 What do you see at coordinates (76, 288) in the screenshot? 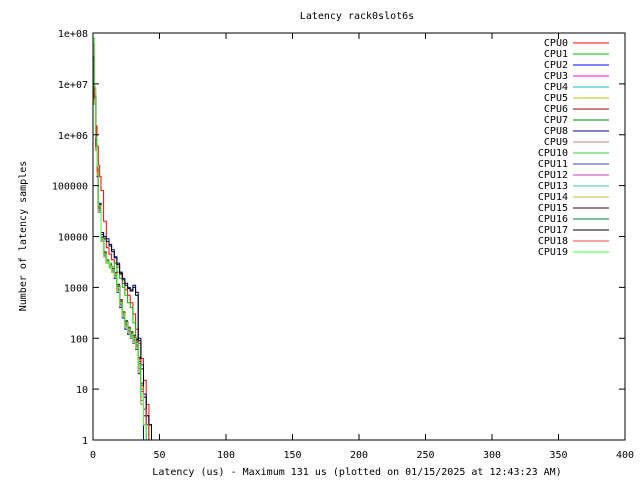
I see `y-tick-label: 1000` at bounding box center [76, 288].